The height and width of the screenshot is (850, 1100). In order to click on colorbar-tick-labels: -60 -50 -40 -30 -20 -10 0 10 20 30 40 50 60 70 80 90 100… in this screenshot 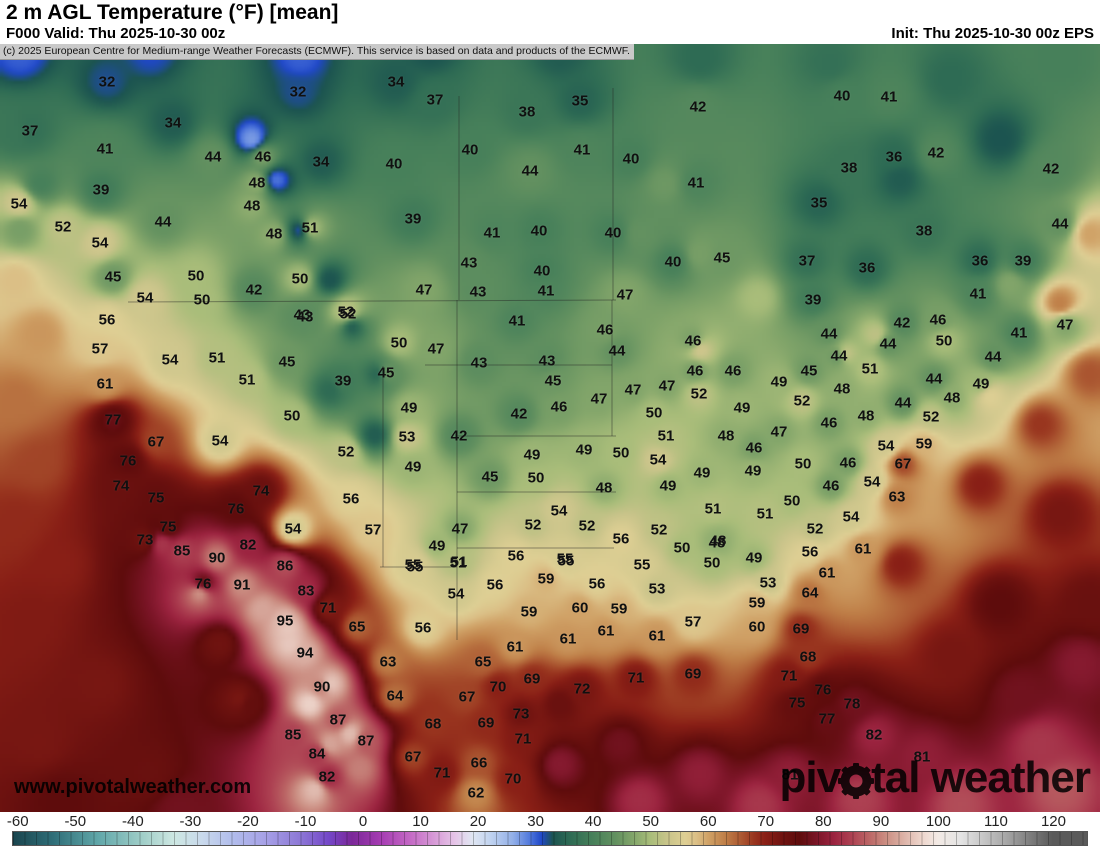, I will do `click(547, 821)`.